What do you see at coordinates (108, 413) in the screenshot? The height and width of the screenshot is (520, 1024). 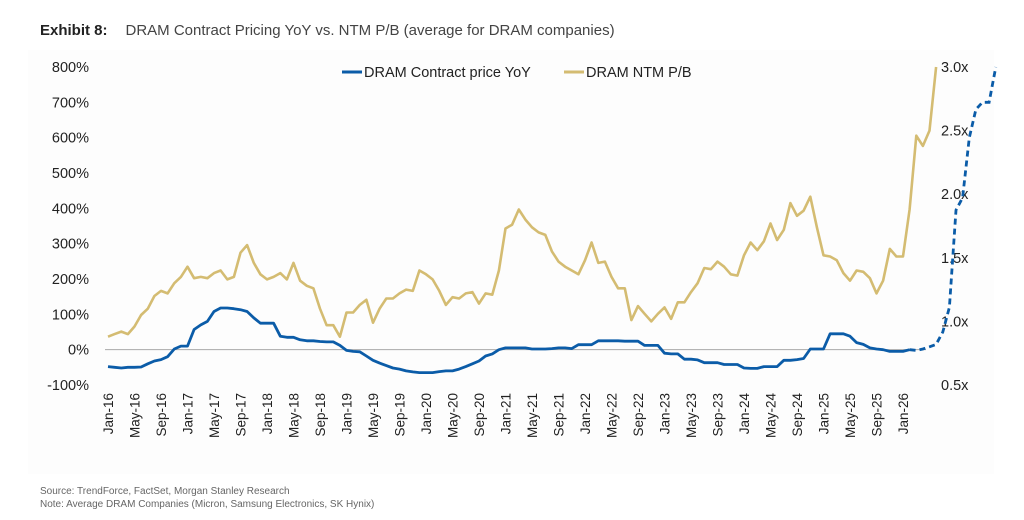 I see `x-tick-label: Jan-16` at bounding box center [108, 413].